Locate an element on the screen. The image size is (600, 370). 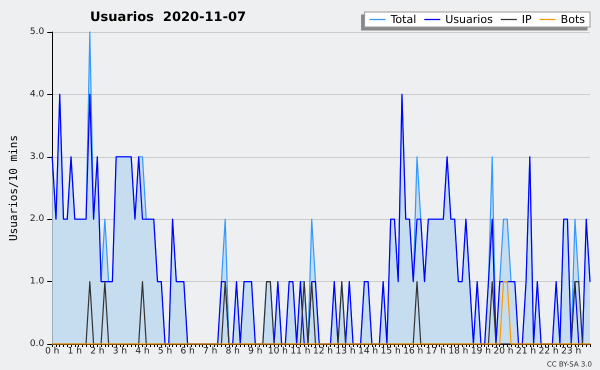
x-tick-label: 16 h is located at coordinates (413, 351).